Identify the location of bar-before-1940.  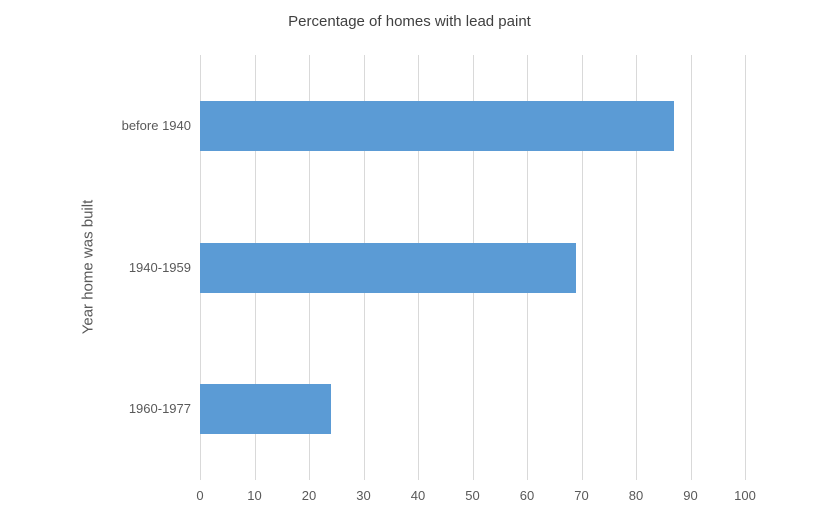
(437, 125).